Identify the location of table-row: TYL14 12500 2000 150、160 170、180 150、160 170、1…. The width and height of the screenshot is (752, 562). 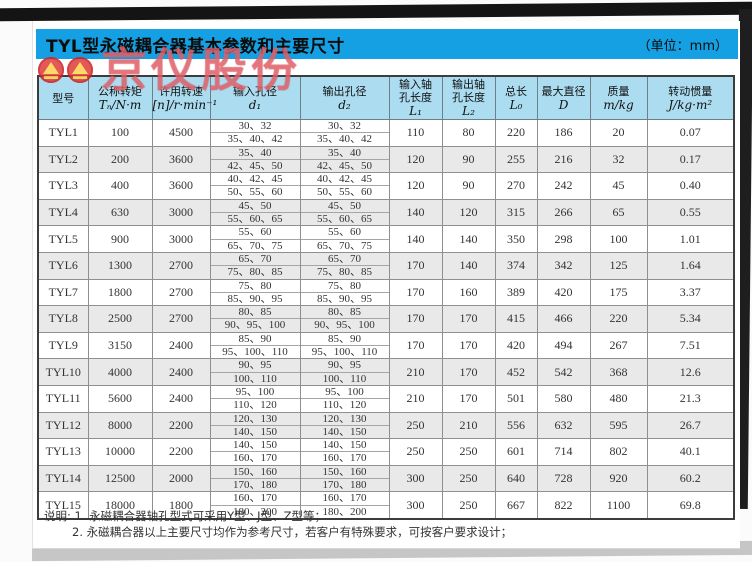
(386, 478).